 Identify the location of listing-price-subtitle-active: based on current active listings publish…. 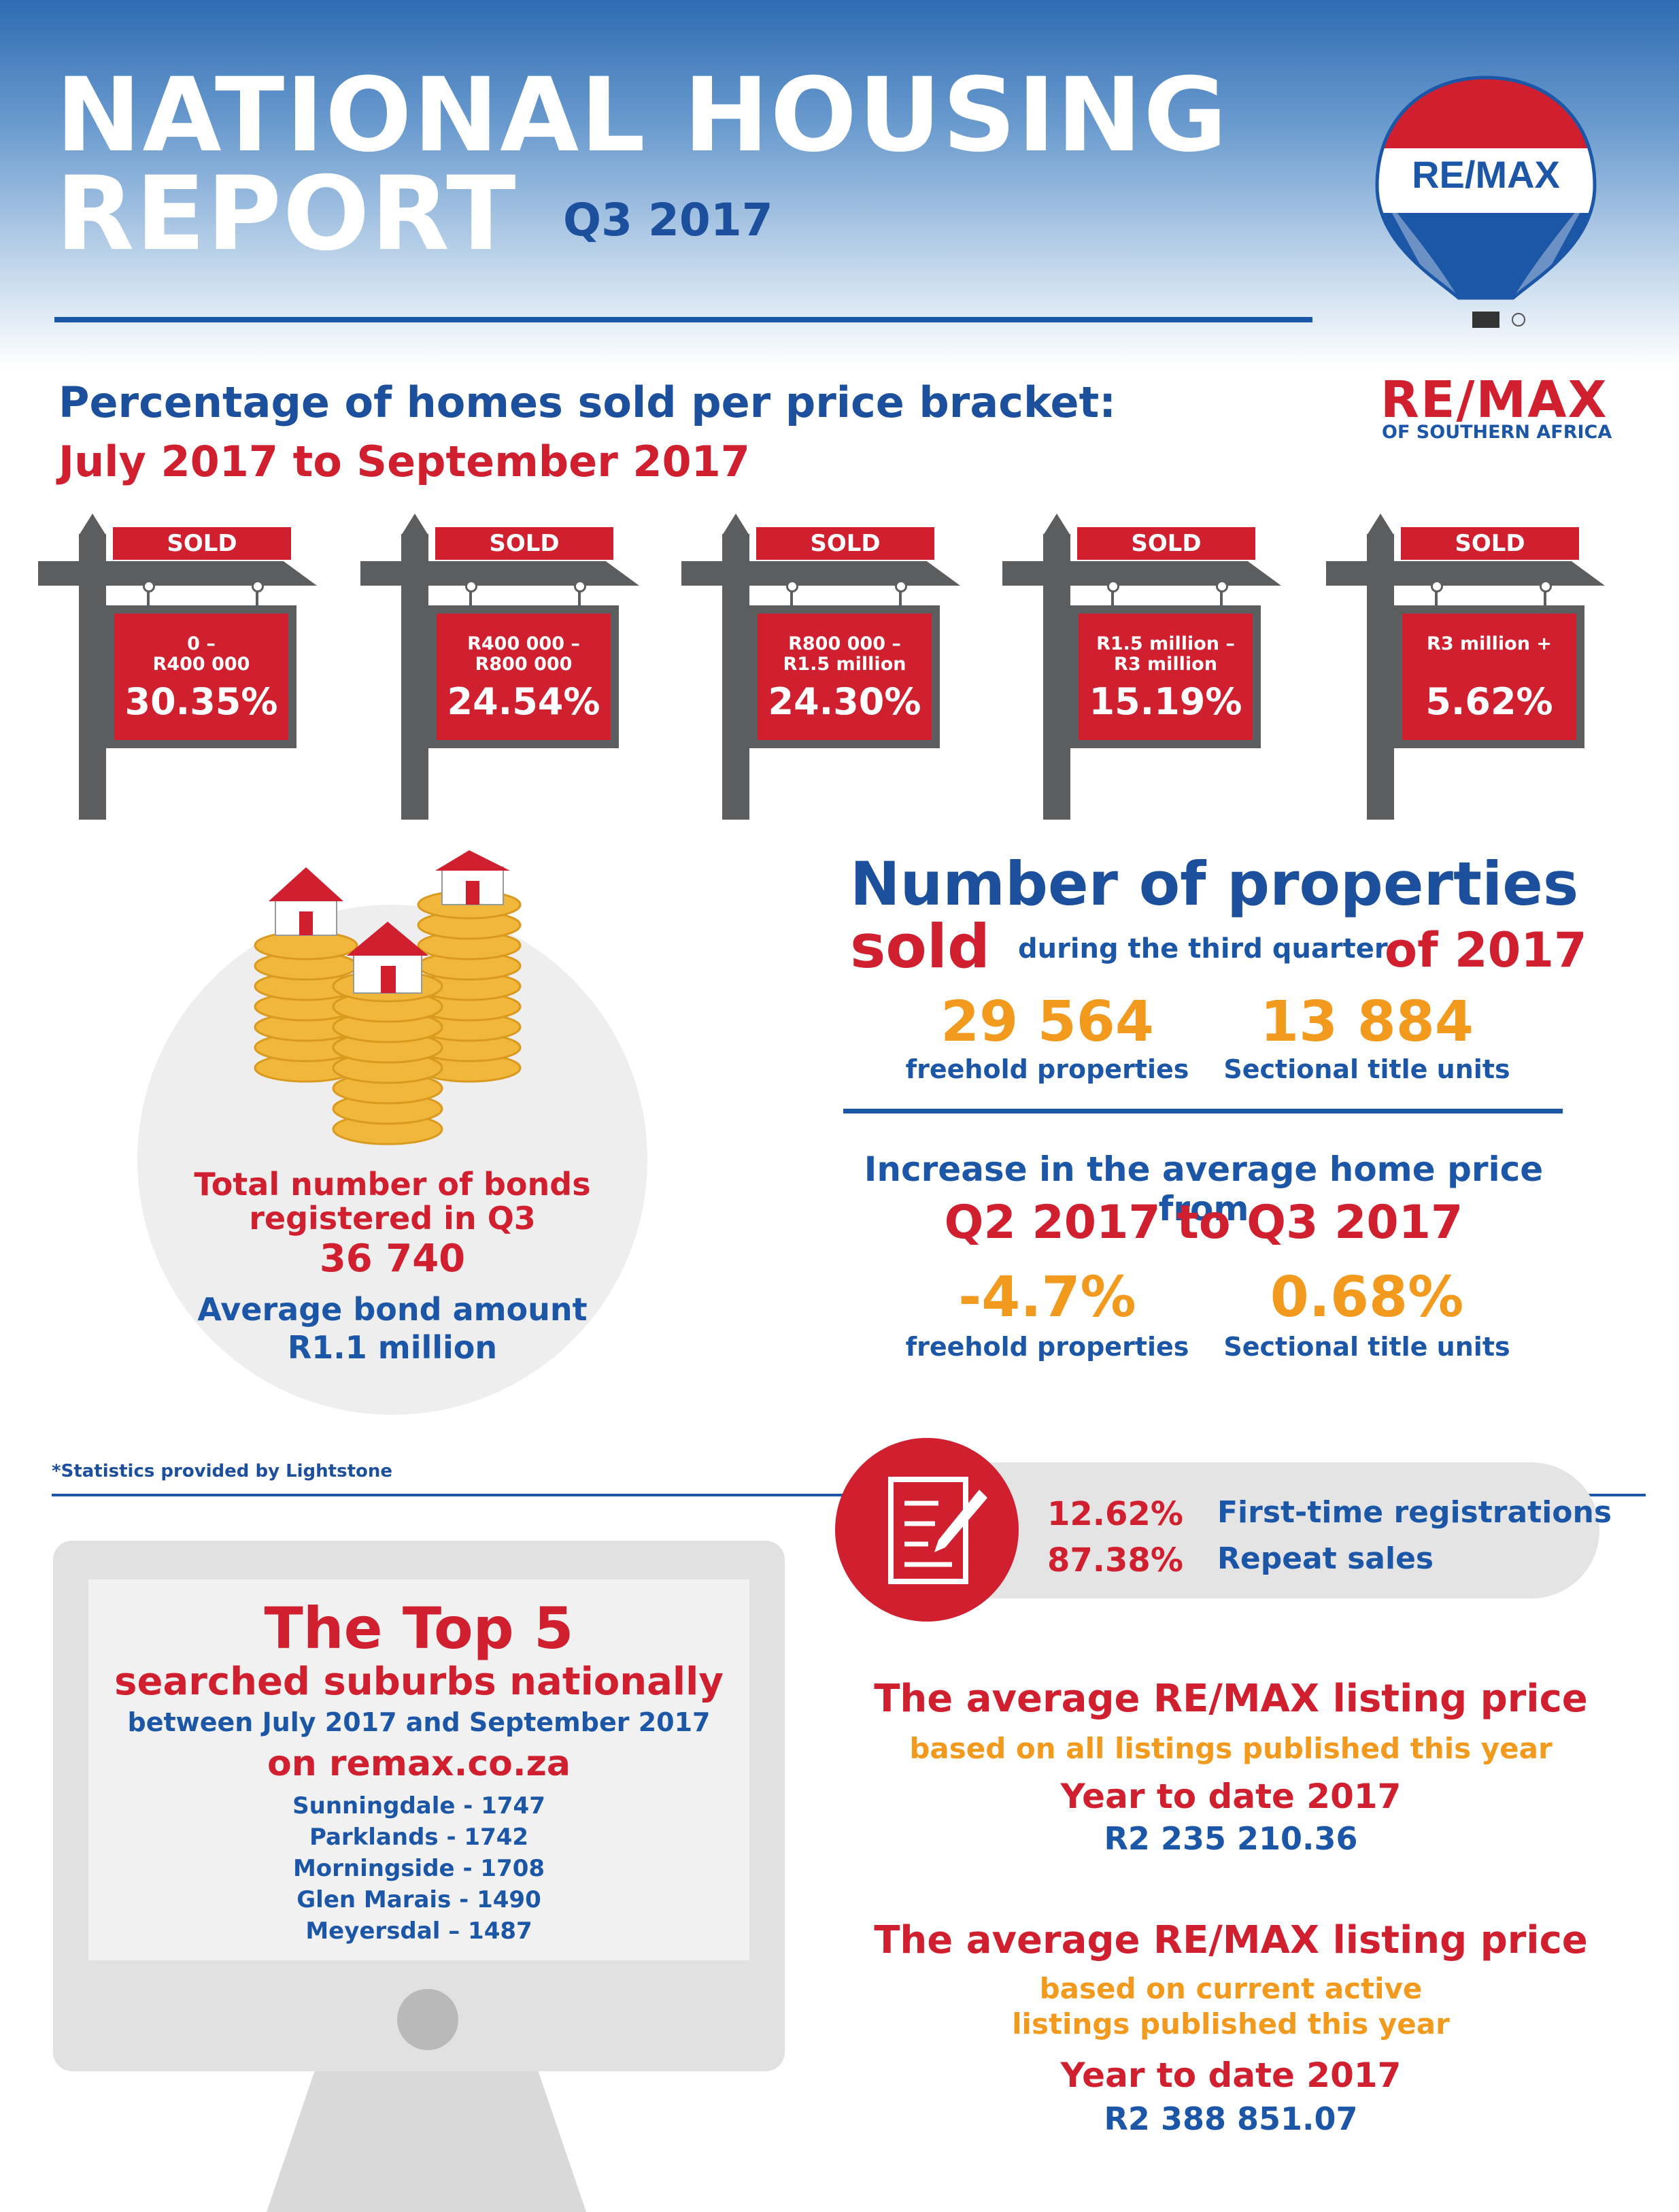
(1231, 2007).